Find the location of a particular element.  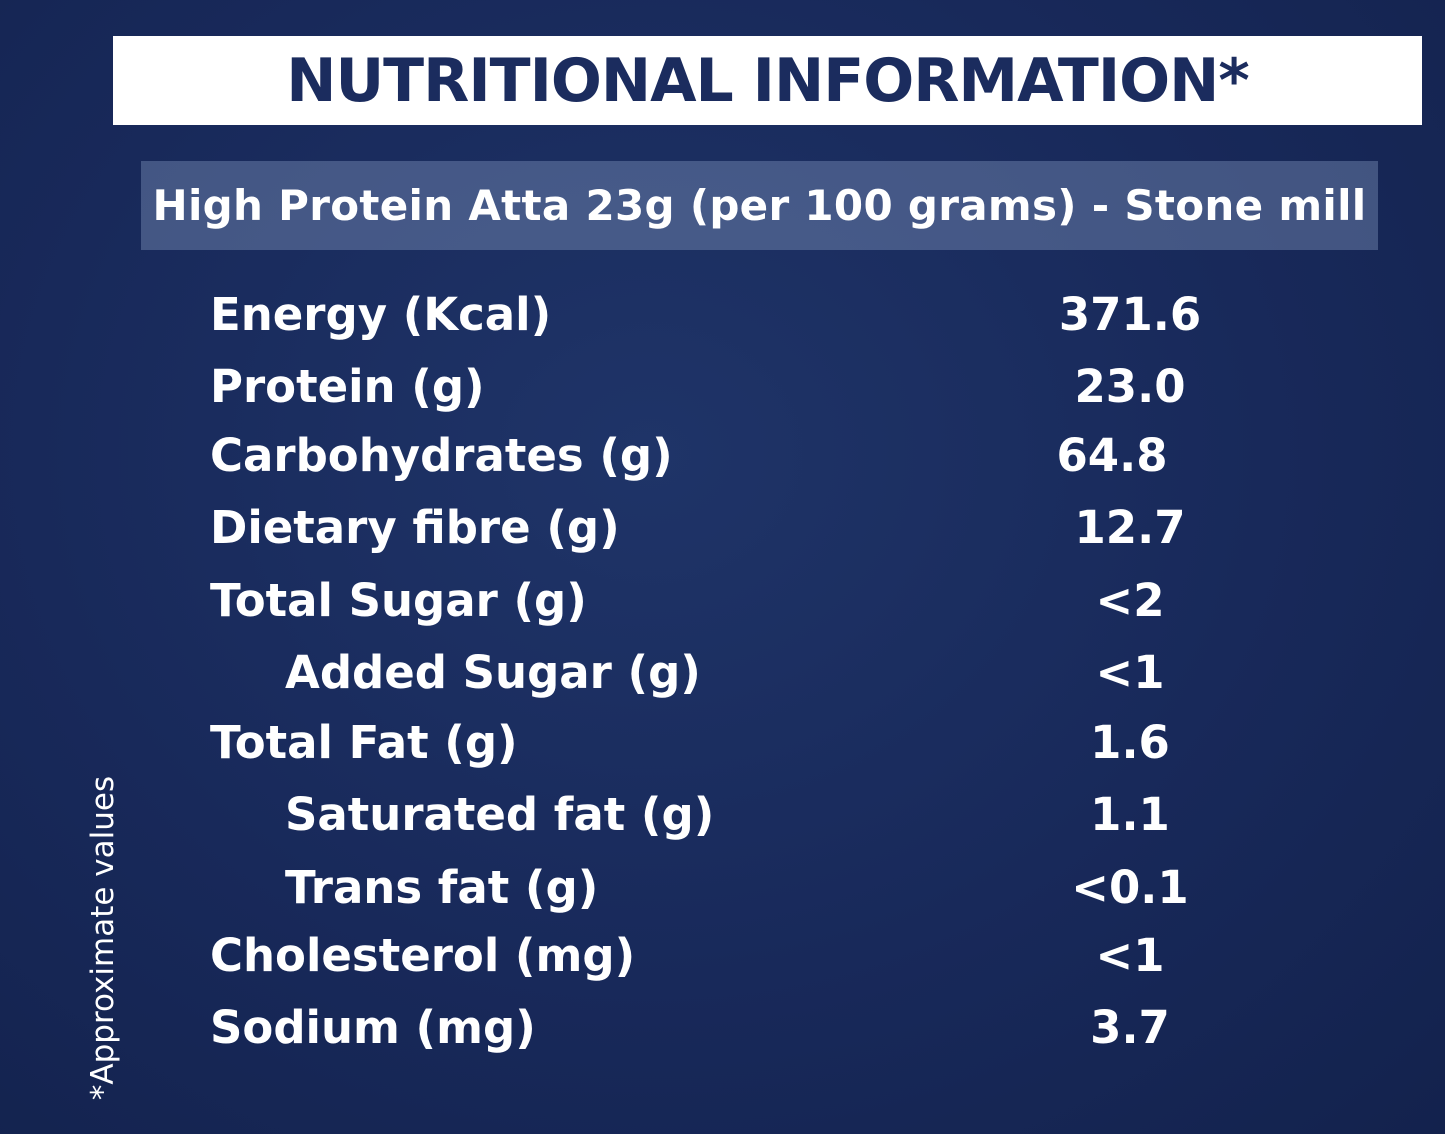

nutrient-row-saturated-fat: Saturated fat (g) 1.1 is located at coordinates (722, 815).